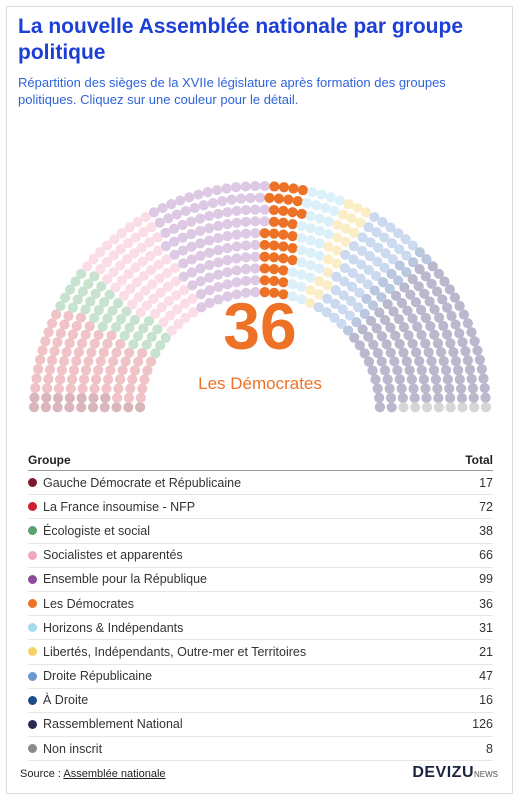  I want to click on table-row: Gauche Démocrate et Républicaine 17, so click(260, 483).